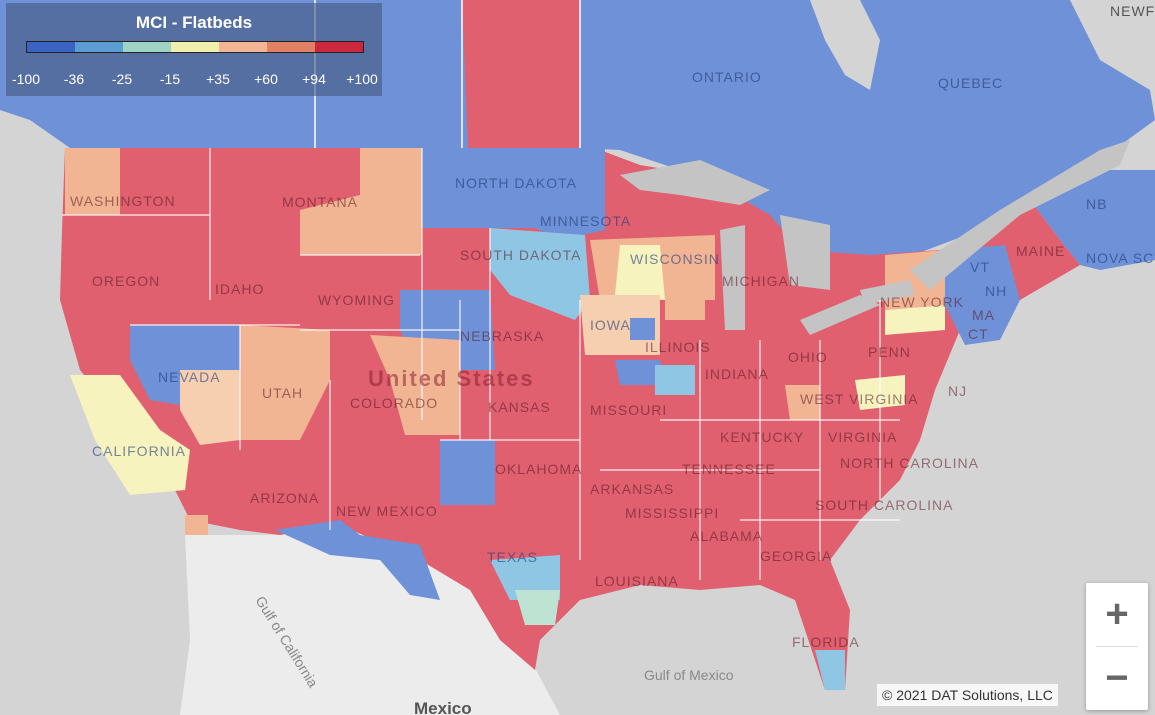 Image resolution: width=1155 pixels, height=715 pixels. I want to click on label-arkansas: ARKANSAS, so click(632, 489).